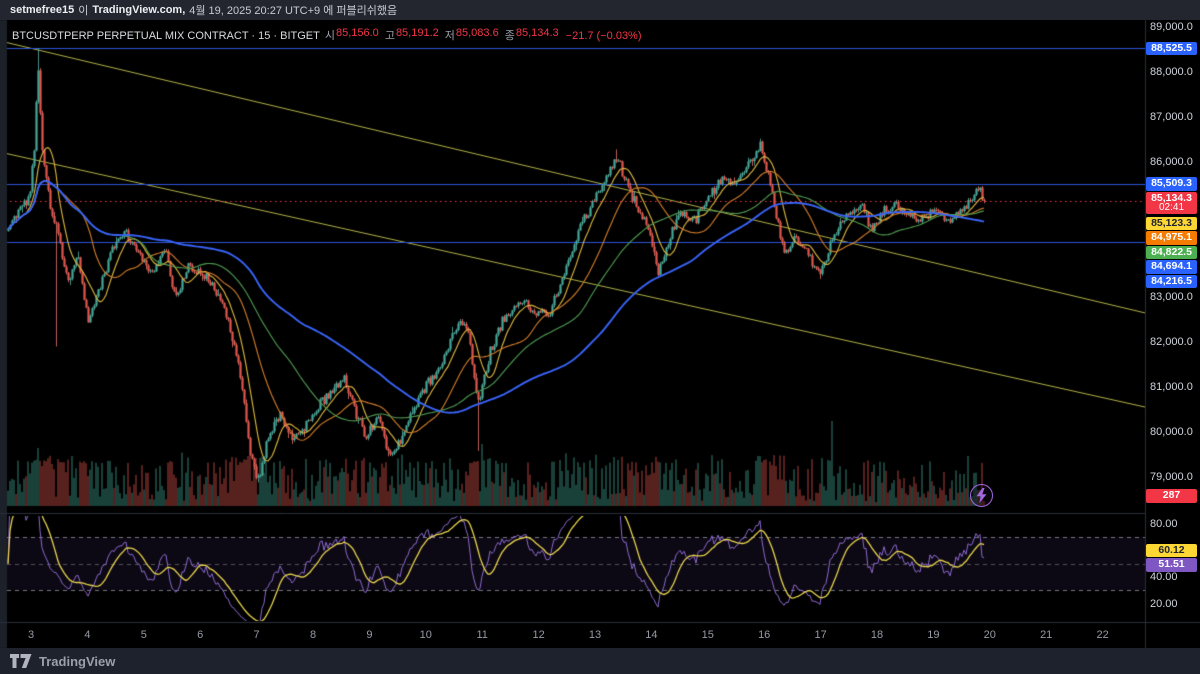 This screenshot has width=1200, height=674. What do you see at coordinates (531, 34) in the screenshot?
I see `ohlc-pair: 종 85,134.3` at bounding box center [531, 34].